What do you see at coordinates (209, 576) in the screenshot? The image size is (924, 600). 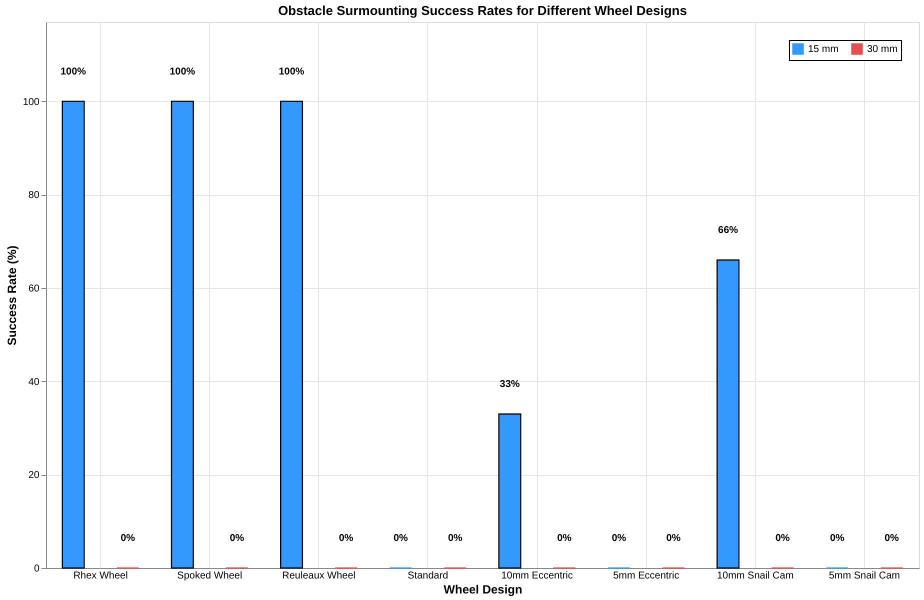 I see `x-tick-label: Spoked Wheel` at bounding box center [209, 576].